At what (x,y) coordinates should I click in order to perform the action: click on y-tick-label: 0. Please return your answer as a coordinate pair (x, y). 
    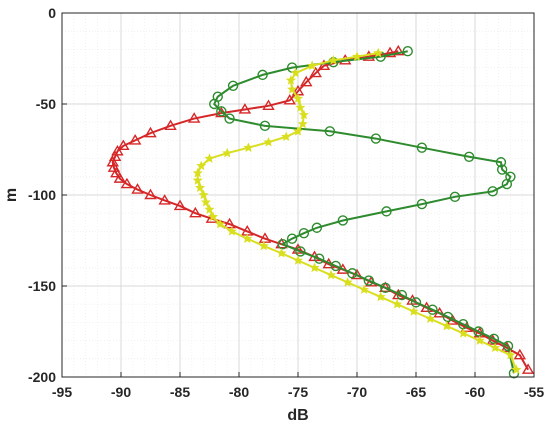
    Looking at the image, I should click on (52, 13).